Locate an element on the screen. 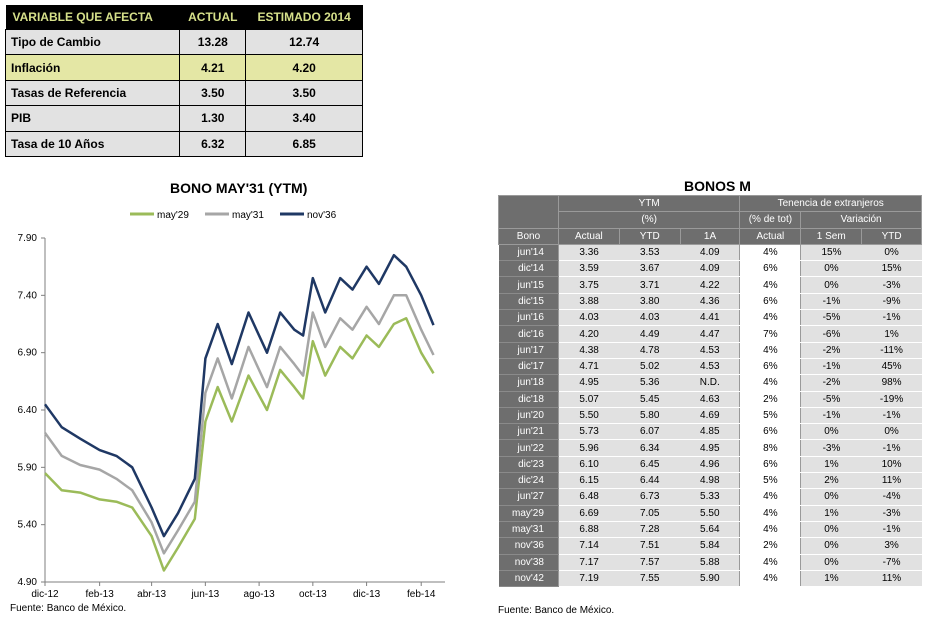  legend-label: nov'36 is located at coordinates (322, 215).